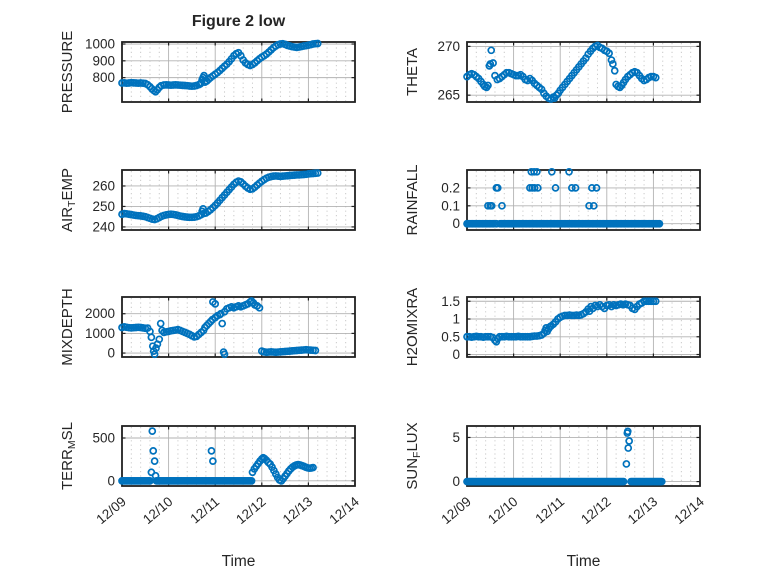  I want to click on y-axis-label-terr-msl: TERRMSL, so click(68, 456).